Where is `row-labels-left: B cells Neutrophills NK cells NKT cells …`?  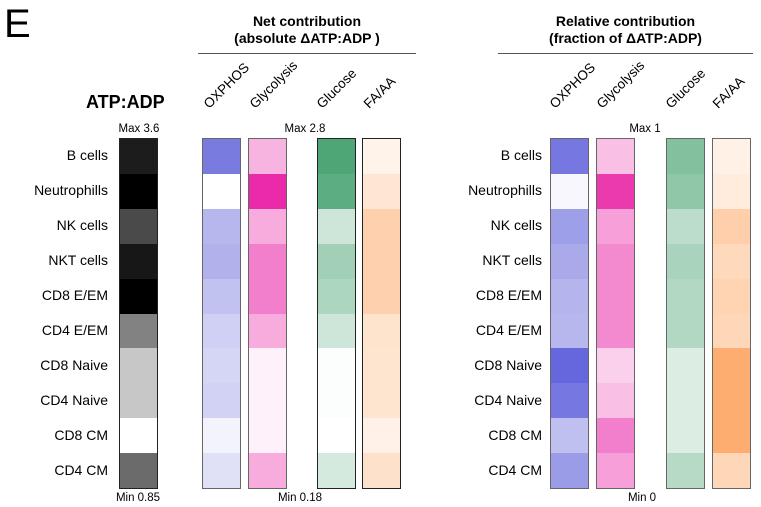
row-labels-left: B cells Neutrophills NK cells NKT cells … is located at coordinates (54, 313).